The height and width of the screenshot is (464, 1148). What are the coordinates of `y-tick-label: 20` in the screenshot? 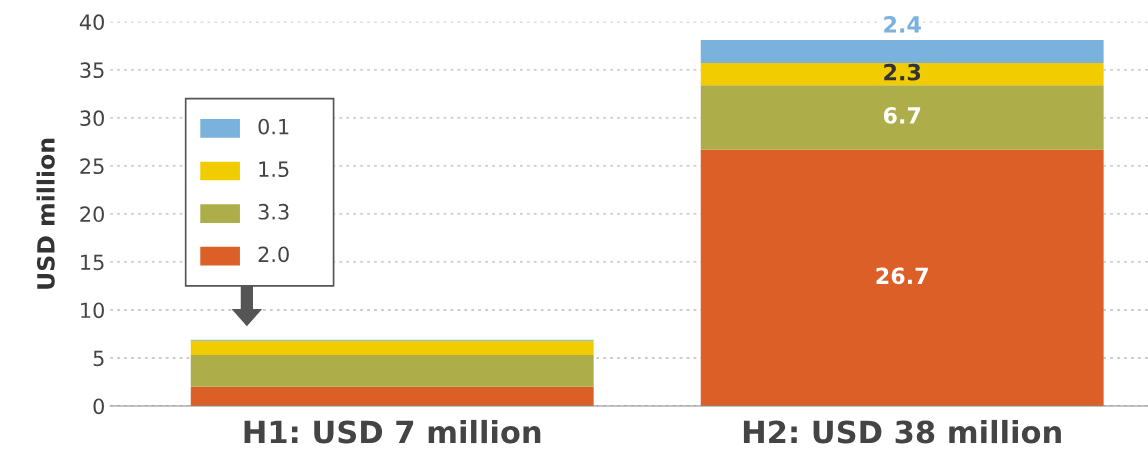 It's located at (92, 214).